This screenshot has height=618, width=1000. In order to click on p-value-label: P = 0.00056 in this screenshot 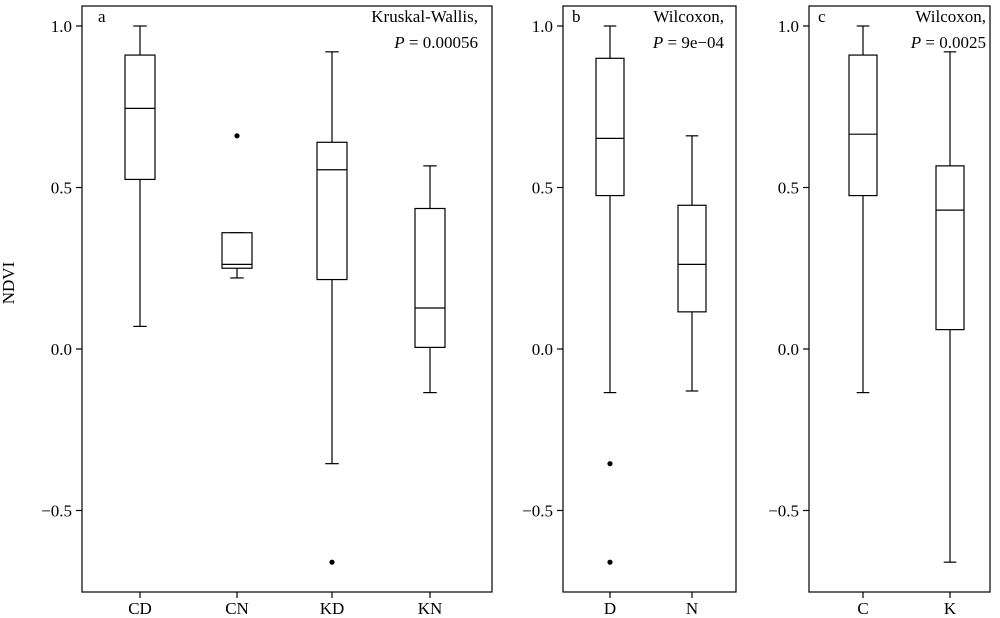, I will do `click(435, 42)`.